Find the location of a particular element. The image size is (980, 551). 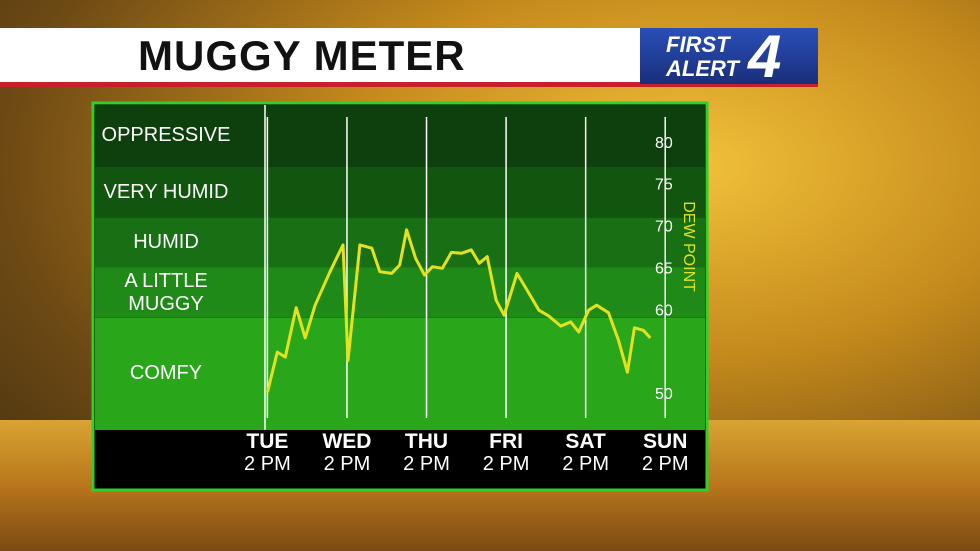

dew-point-line is located at coordinates (458, 310).